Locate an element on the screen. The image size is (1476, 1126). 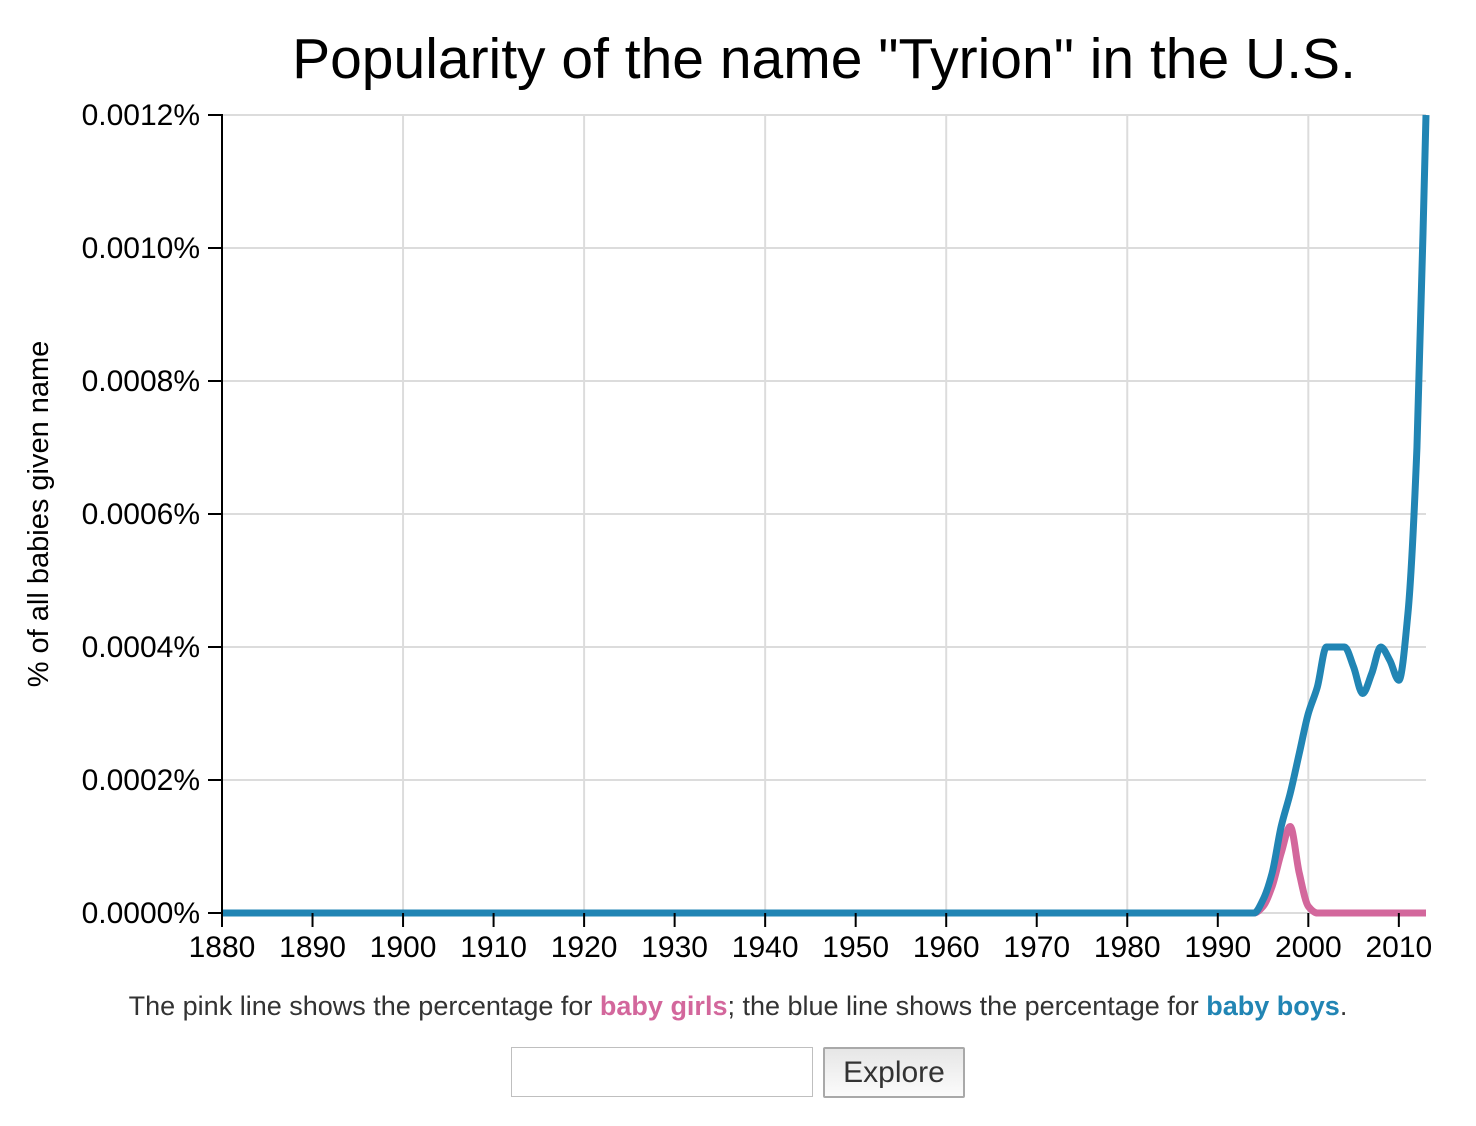
y-tick-label: 0.0006% is located at coordinates (141, 514).